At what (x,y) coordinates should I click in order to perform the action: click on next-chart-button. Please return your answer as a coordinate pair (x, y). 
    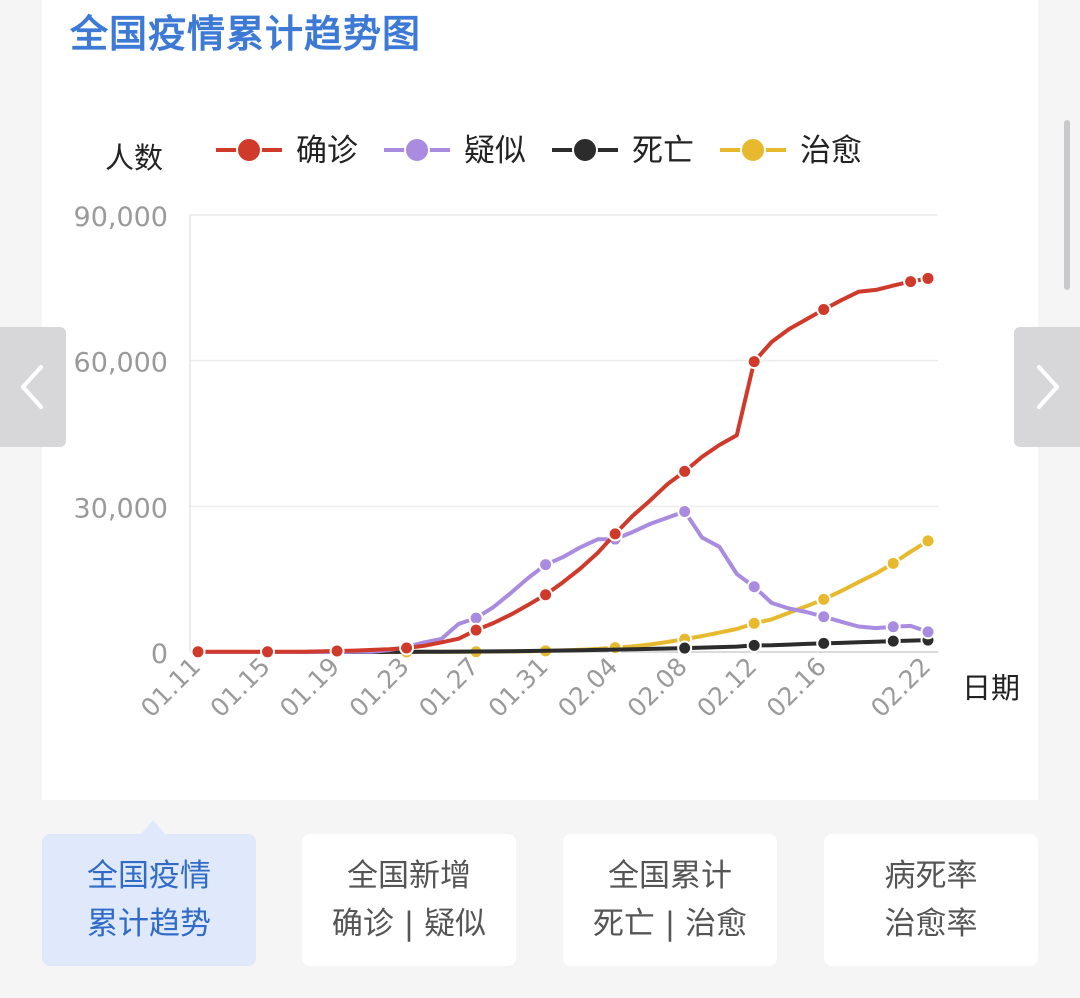
    Looking at the image, I should click on (1047, 387).